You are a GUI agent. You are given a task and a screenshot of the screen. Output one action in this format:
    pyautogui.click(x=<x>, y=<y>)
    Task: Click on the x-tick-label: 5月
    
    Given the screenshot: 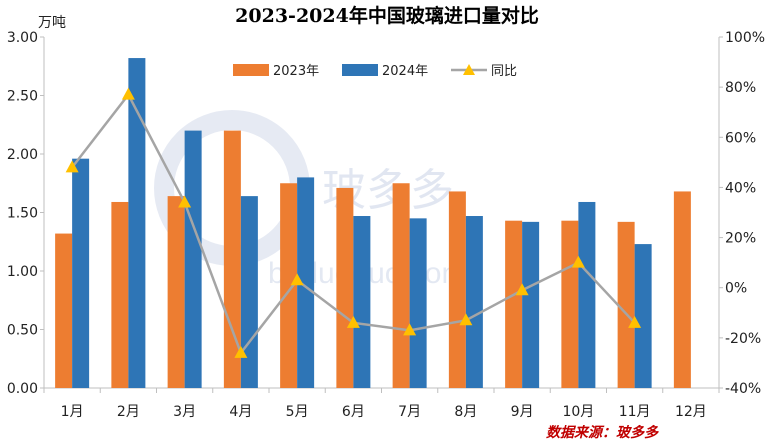 What is the action you would take?
    pyautogui.click(x=297, y=412)
    